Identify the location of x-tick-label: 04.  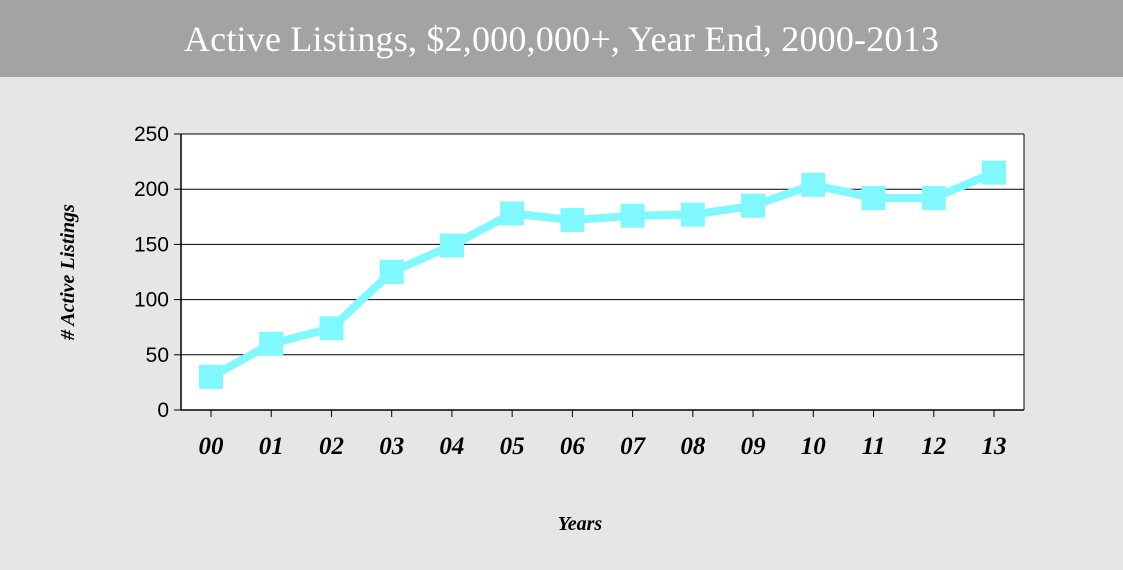
(451, 446).